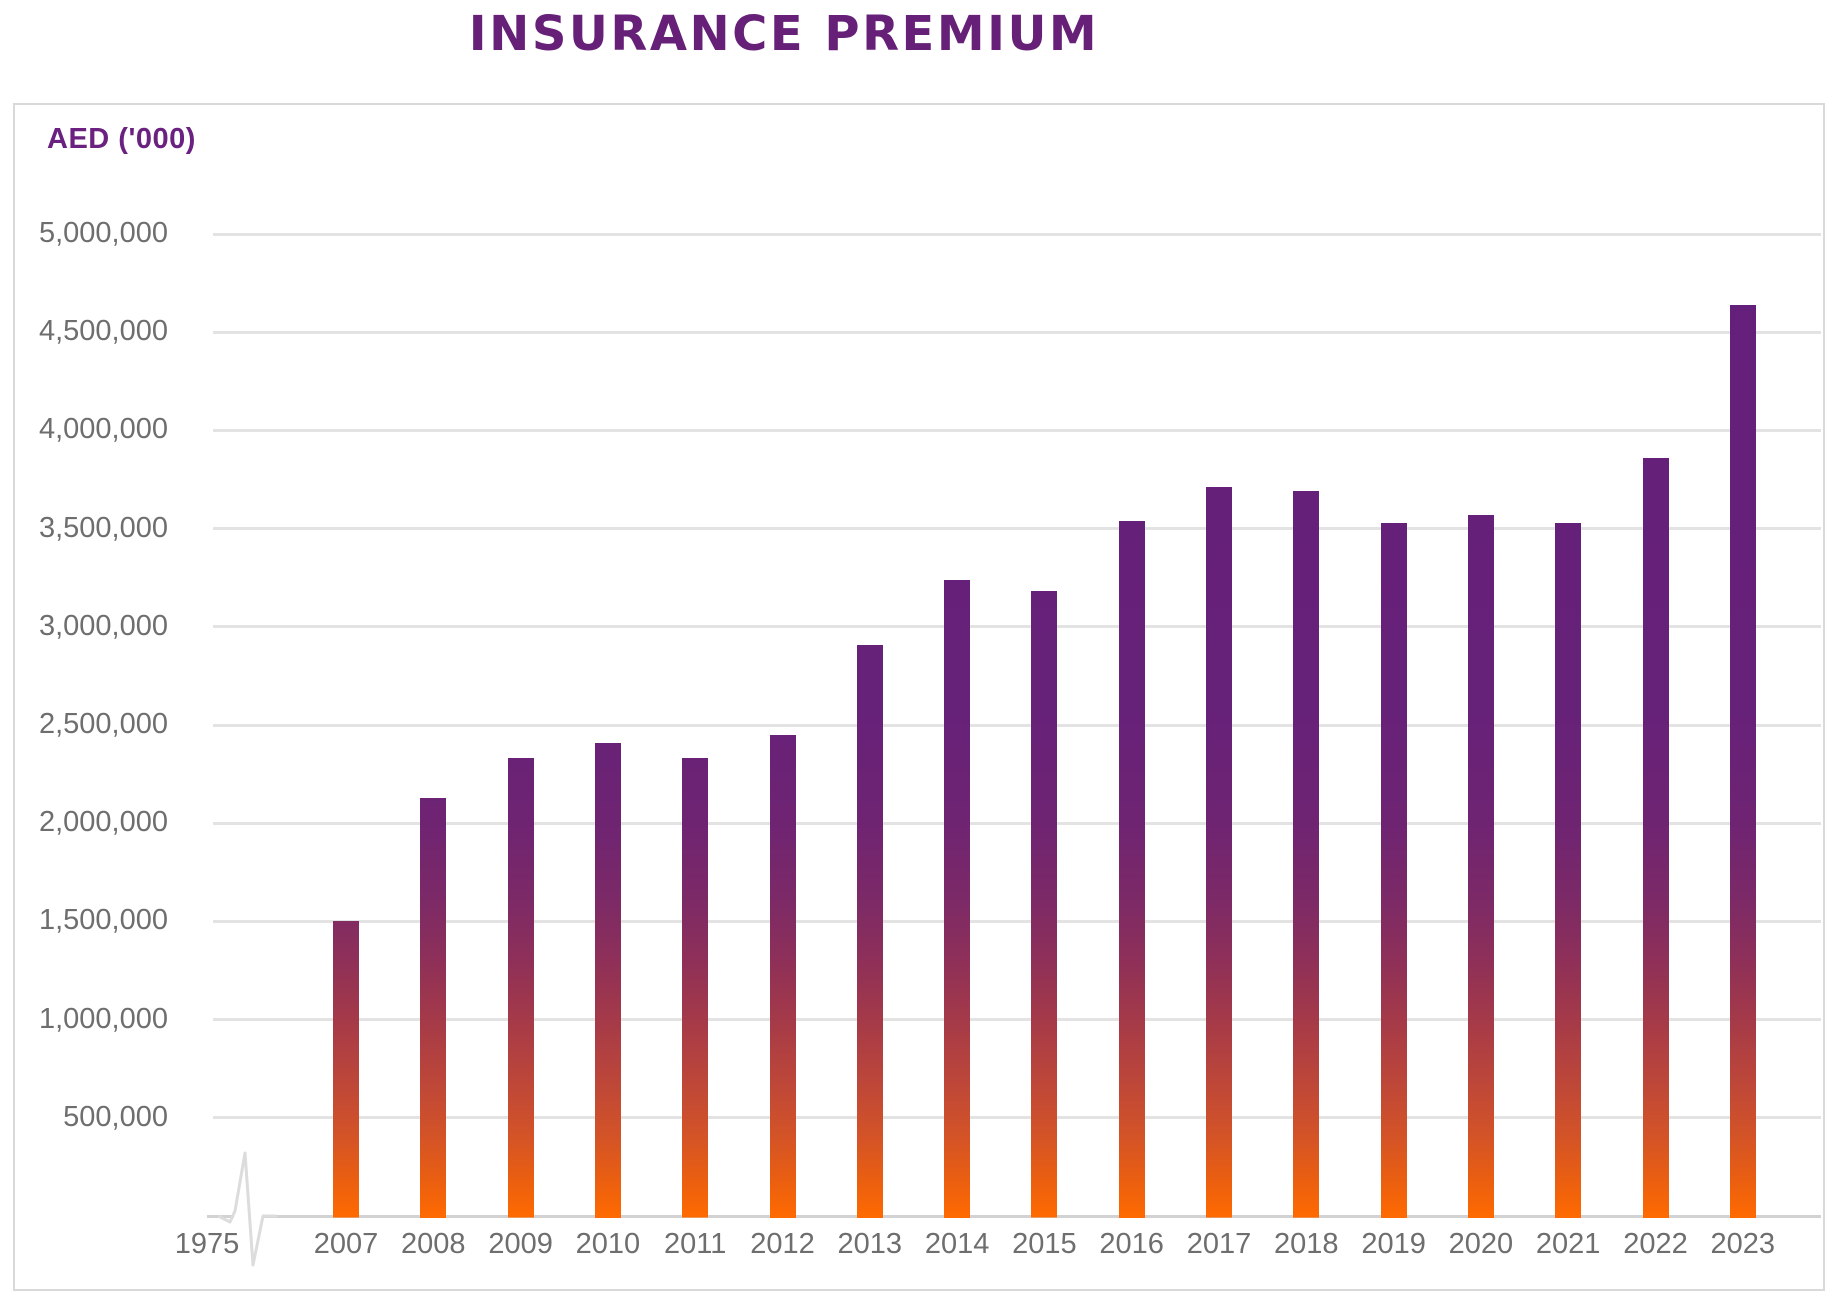 The height and width of the screenshot is (1299, 1840). Describe the element at coordinates (103, 233) in the screenshot. I see `y-axis-tick-label: 5,000,000` at that location.